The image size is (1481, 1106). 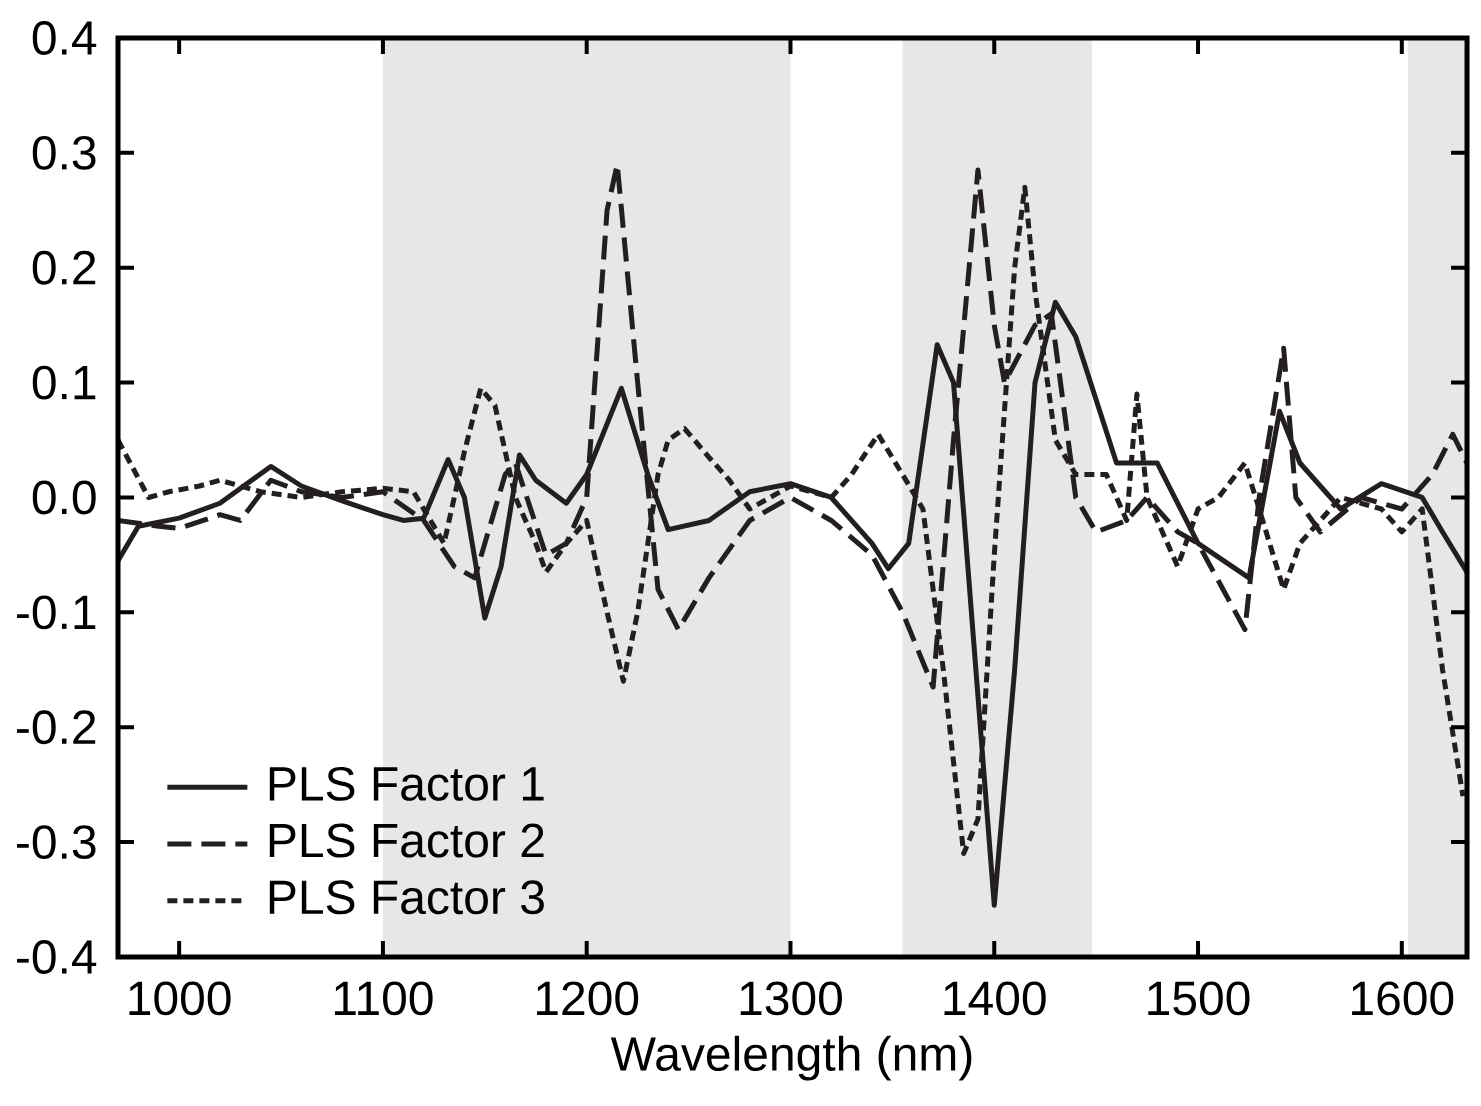 I want to click on x-axis-title: Wavelength (nm), so click(x=791, y=1058).